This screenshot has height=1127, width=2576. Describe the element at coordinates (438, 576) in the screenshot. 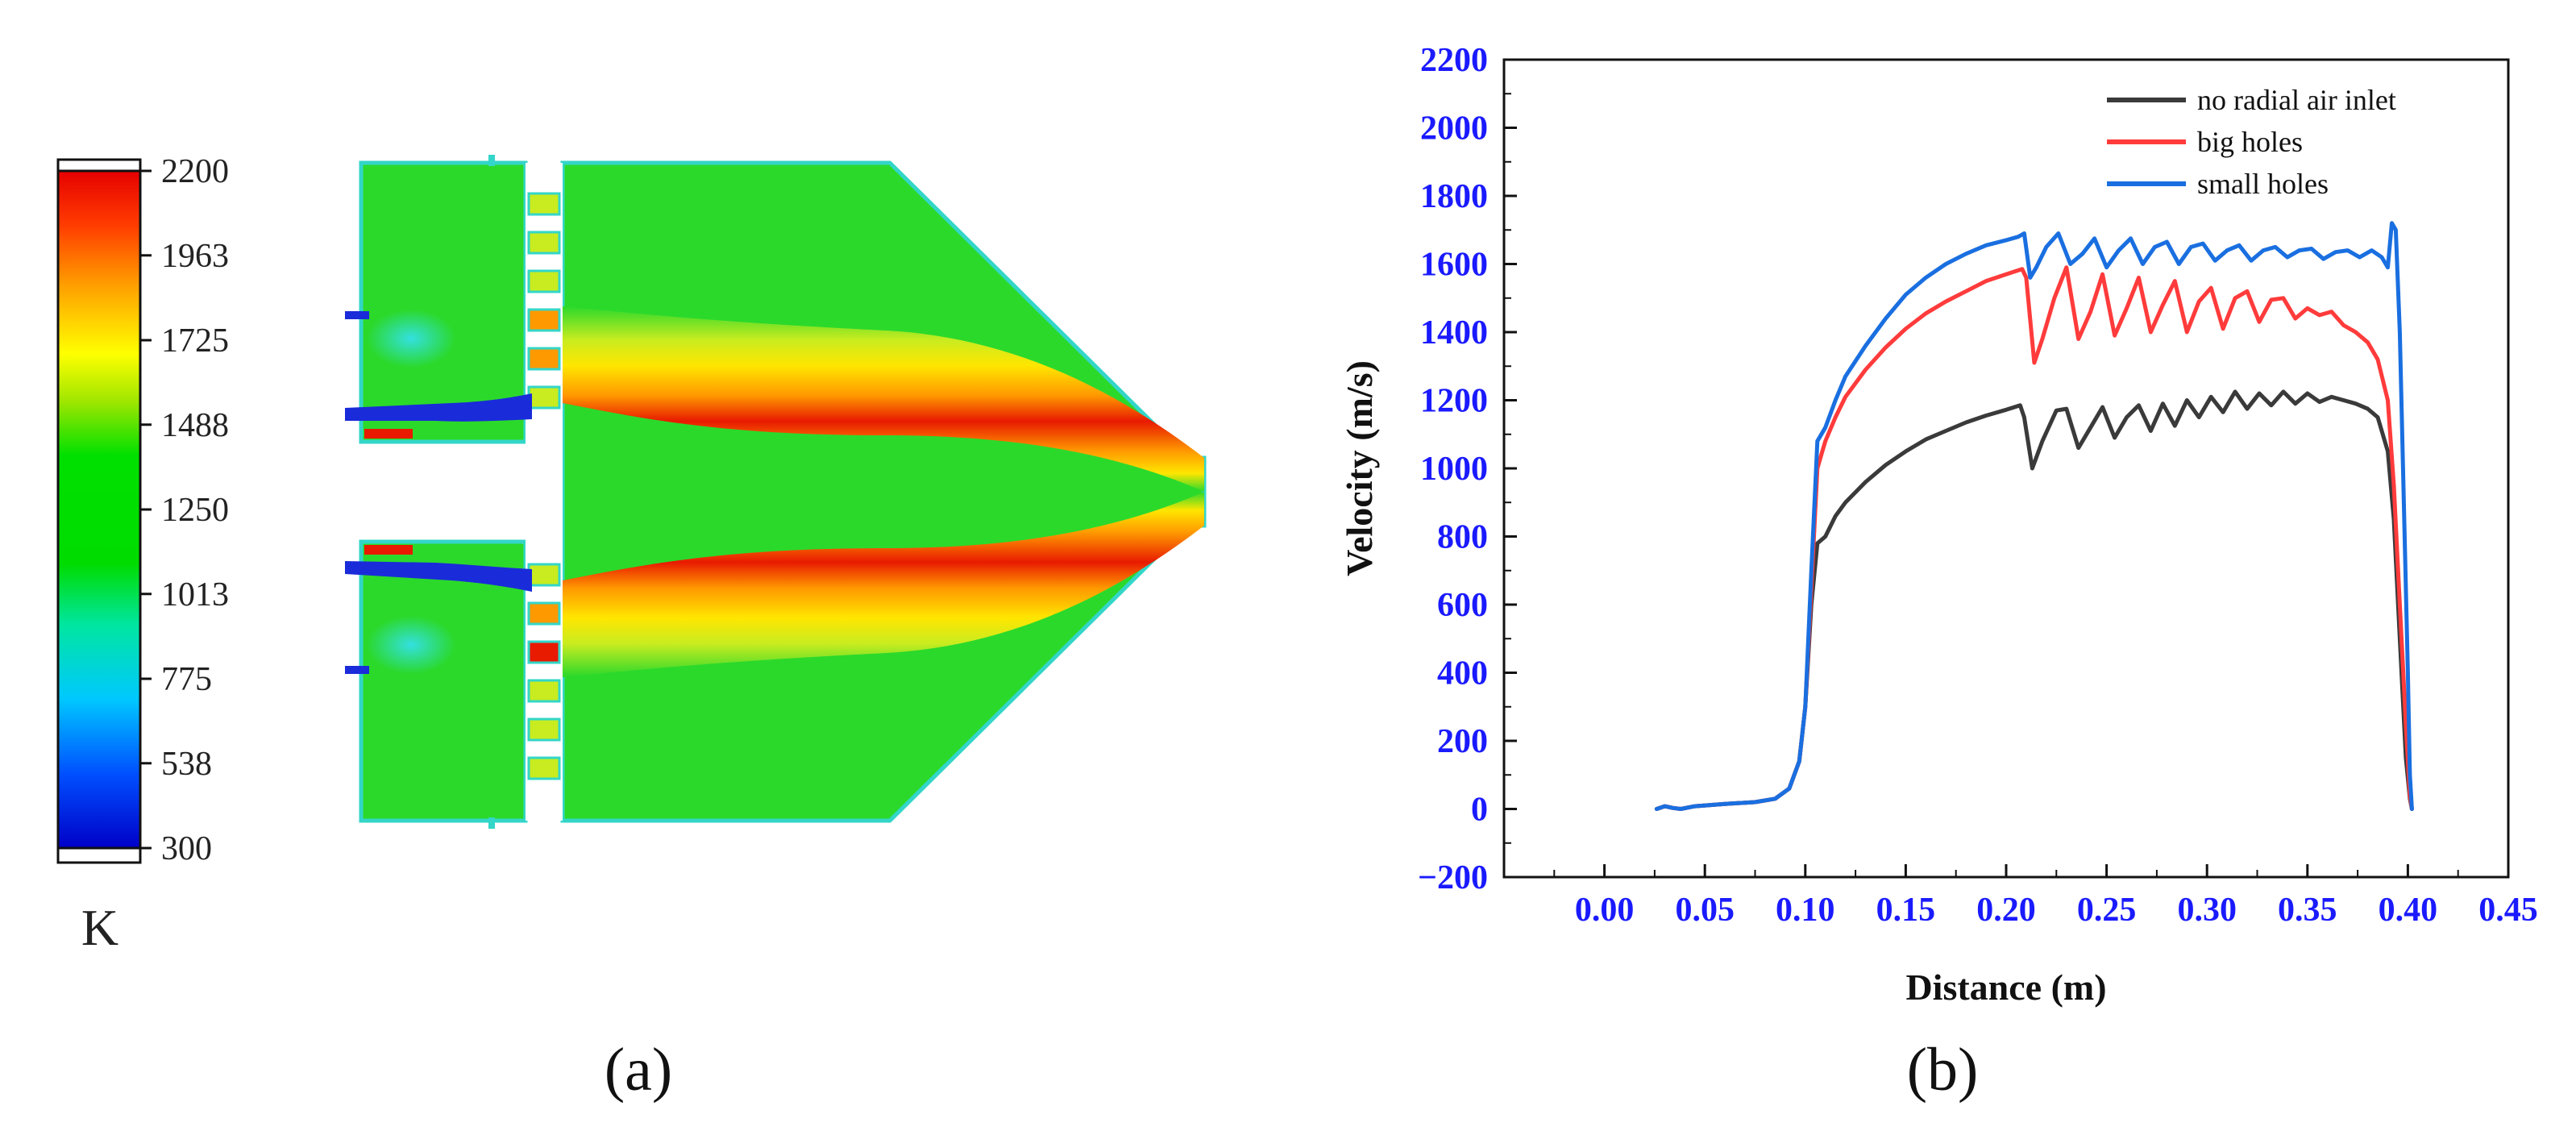

I see `lower-cold-jet` at that location.